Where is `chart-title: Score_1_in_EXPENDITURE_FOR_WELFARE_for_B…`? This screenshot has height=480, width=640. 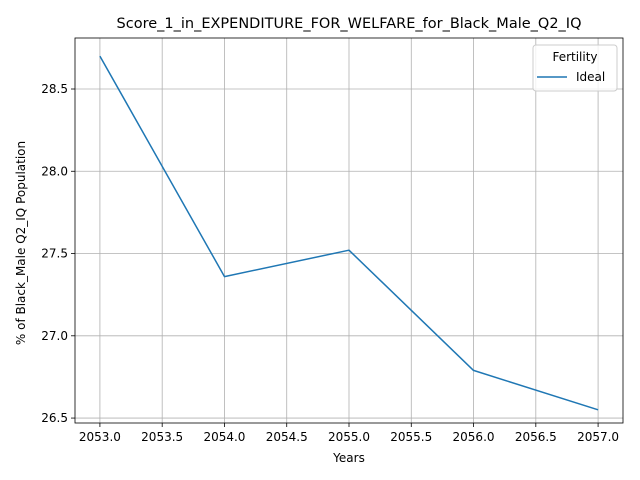
chart-title: Score_1_in_EXPENDITURE_FOR_WELFARE_for_B… is located at coordinates (349, 24).